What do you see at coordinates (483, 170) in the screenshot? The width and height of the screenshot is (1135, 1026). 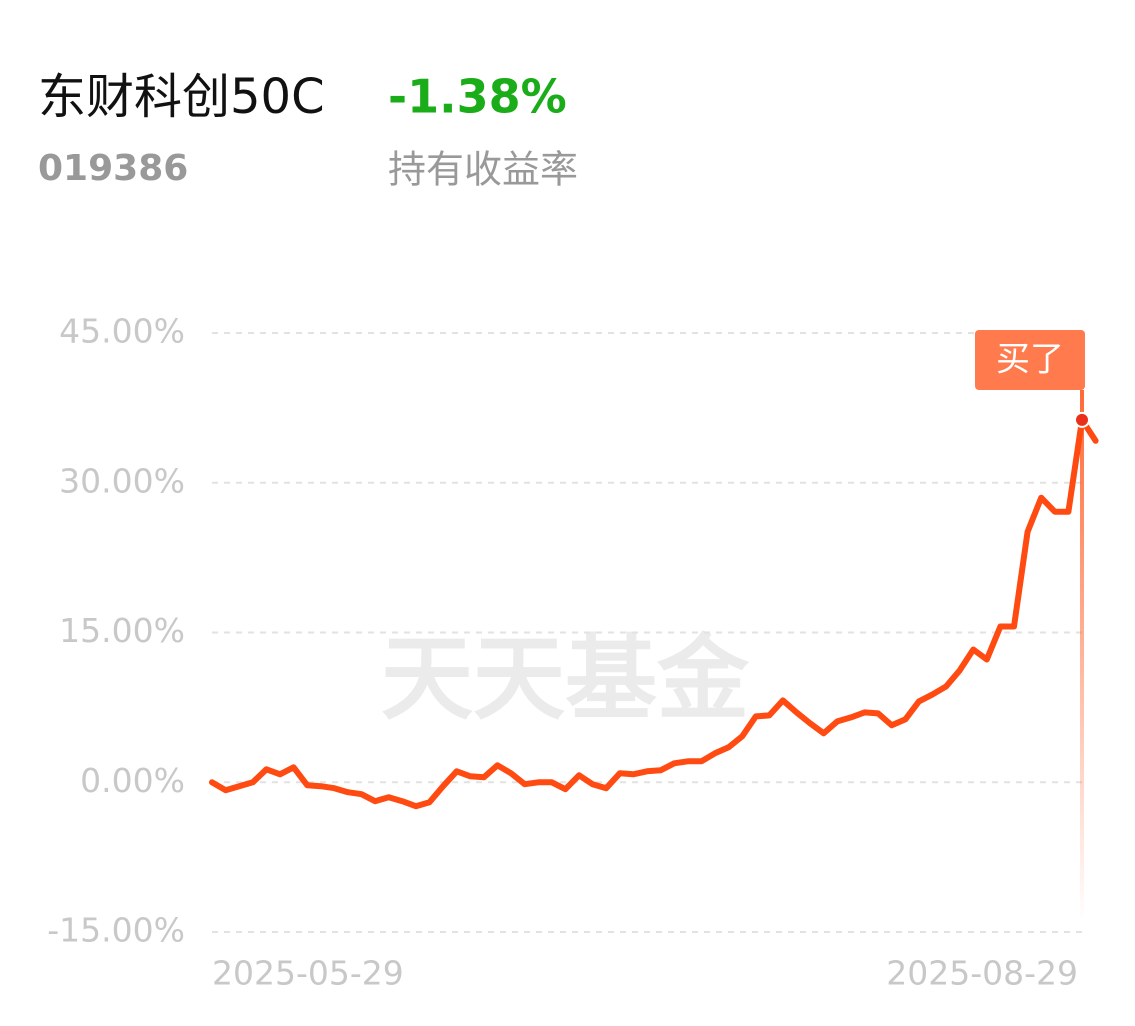 I see `return-caption: 持有收益率` at bounding box center [483, 170].